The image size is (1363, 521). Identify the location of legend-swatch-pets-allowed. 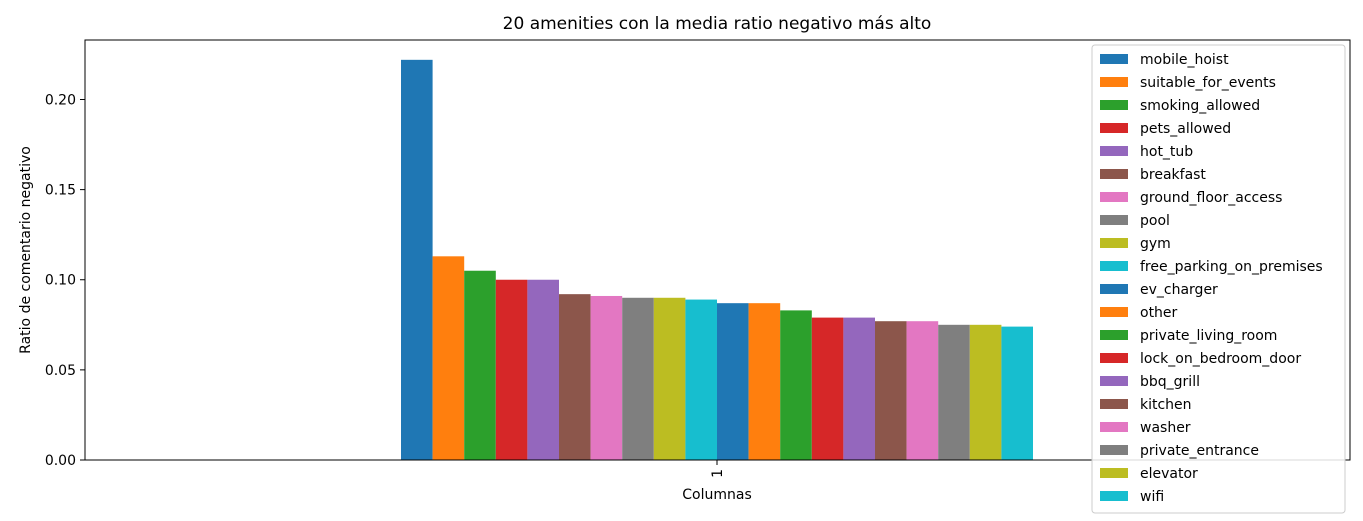
(1114, 128).